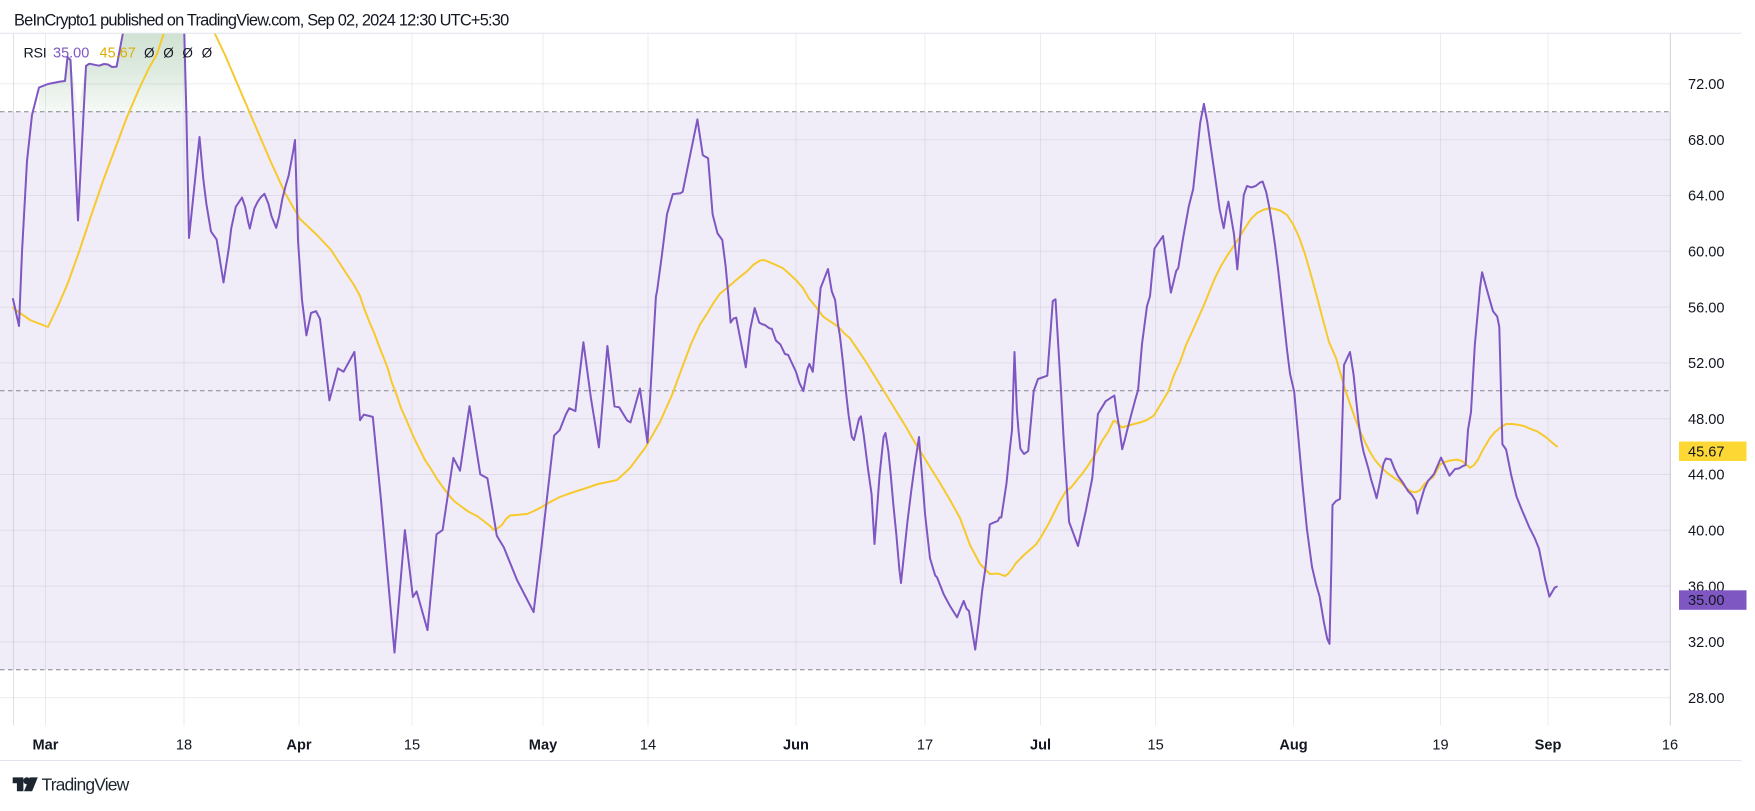  What do you see at coordinates (1293, 746) in the screenshot?
I see `svg-text: Aug` at bounding box center [1293, 746].